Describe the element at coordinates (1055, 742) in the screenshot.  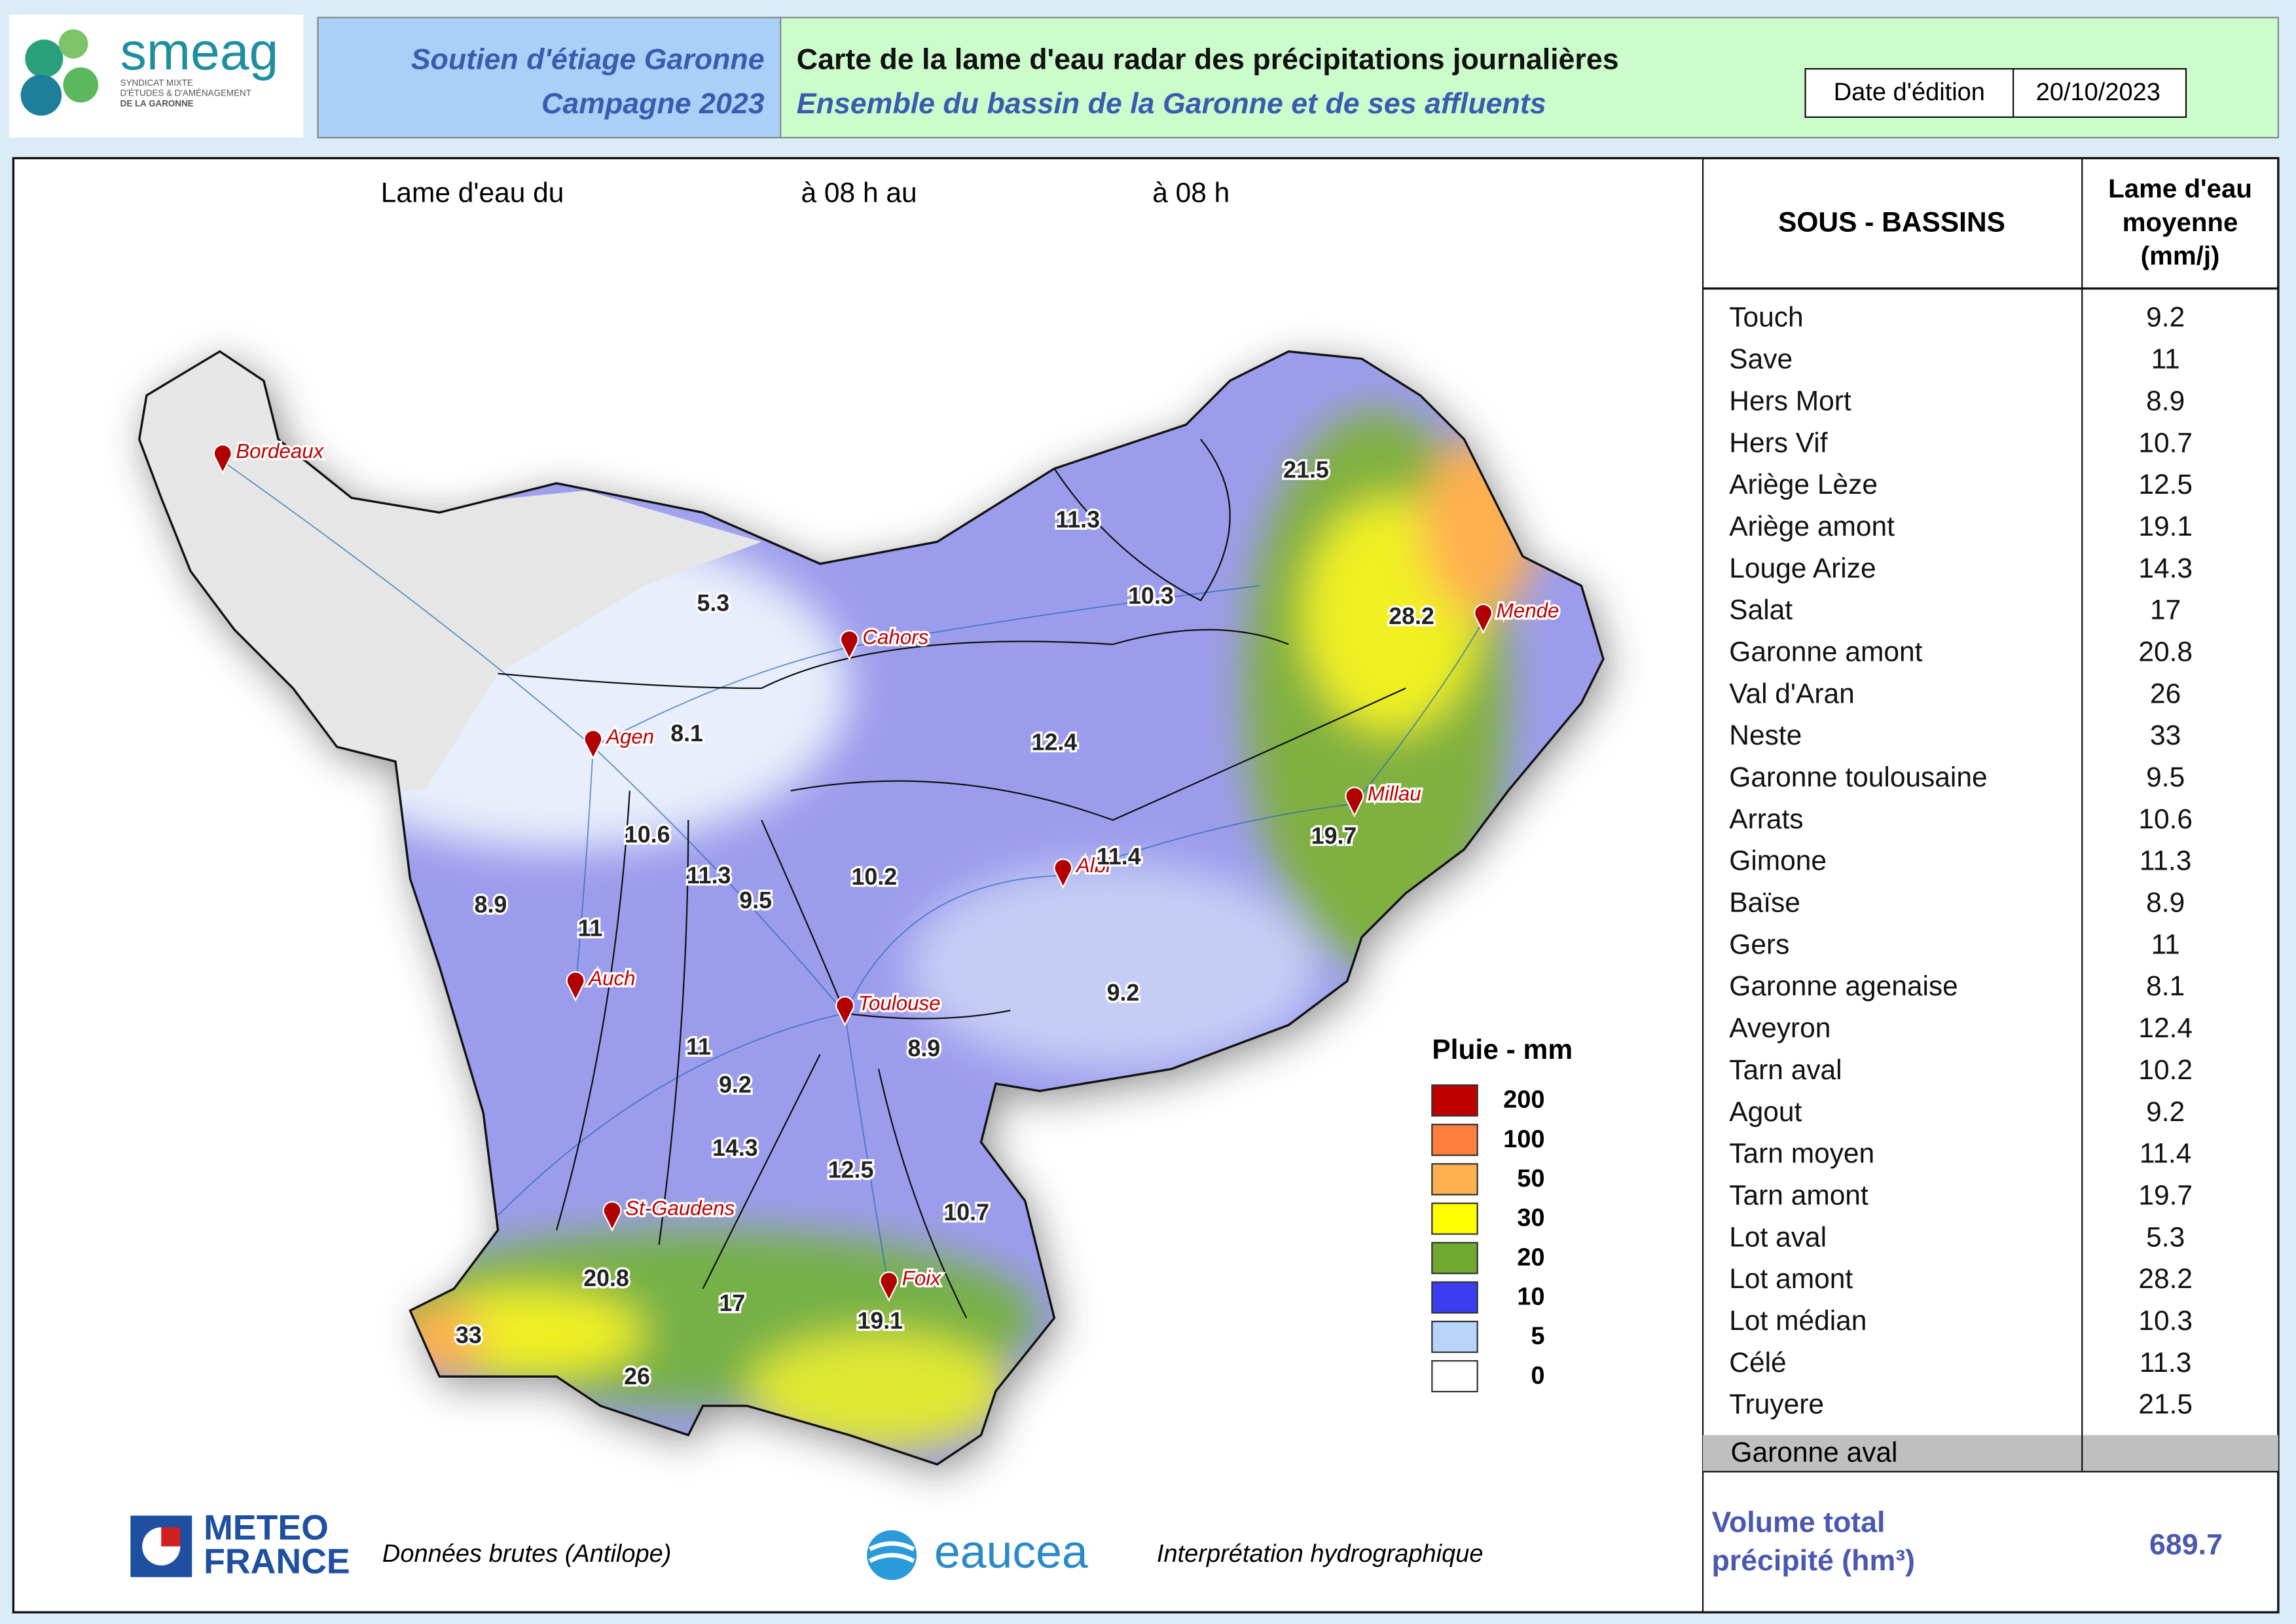
I see `basin-value: 12.4` at that location.